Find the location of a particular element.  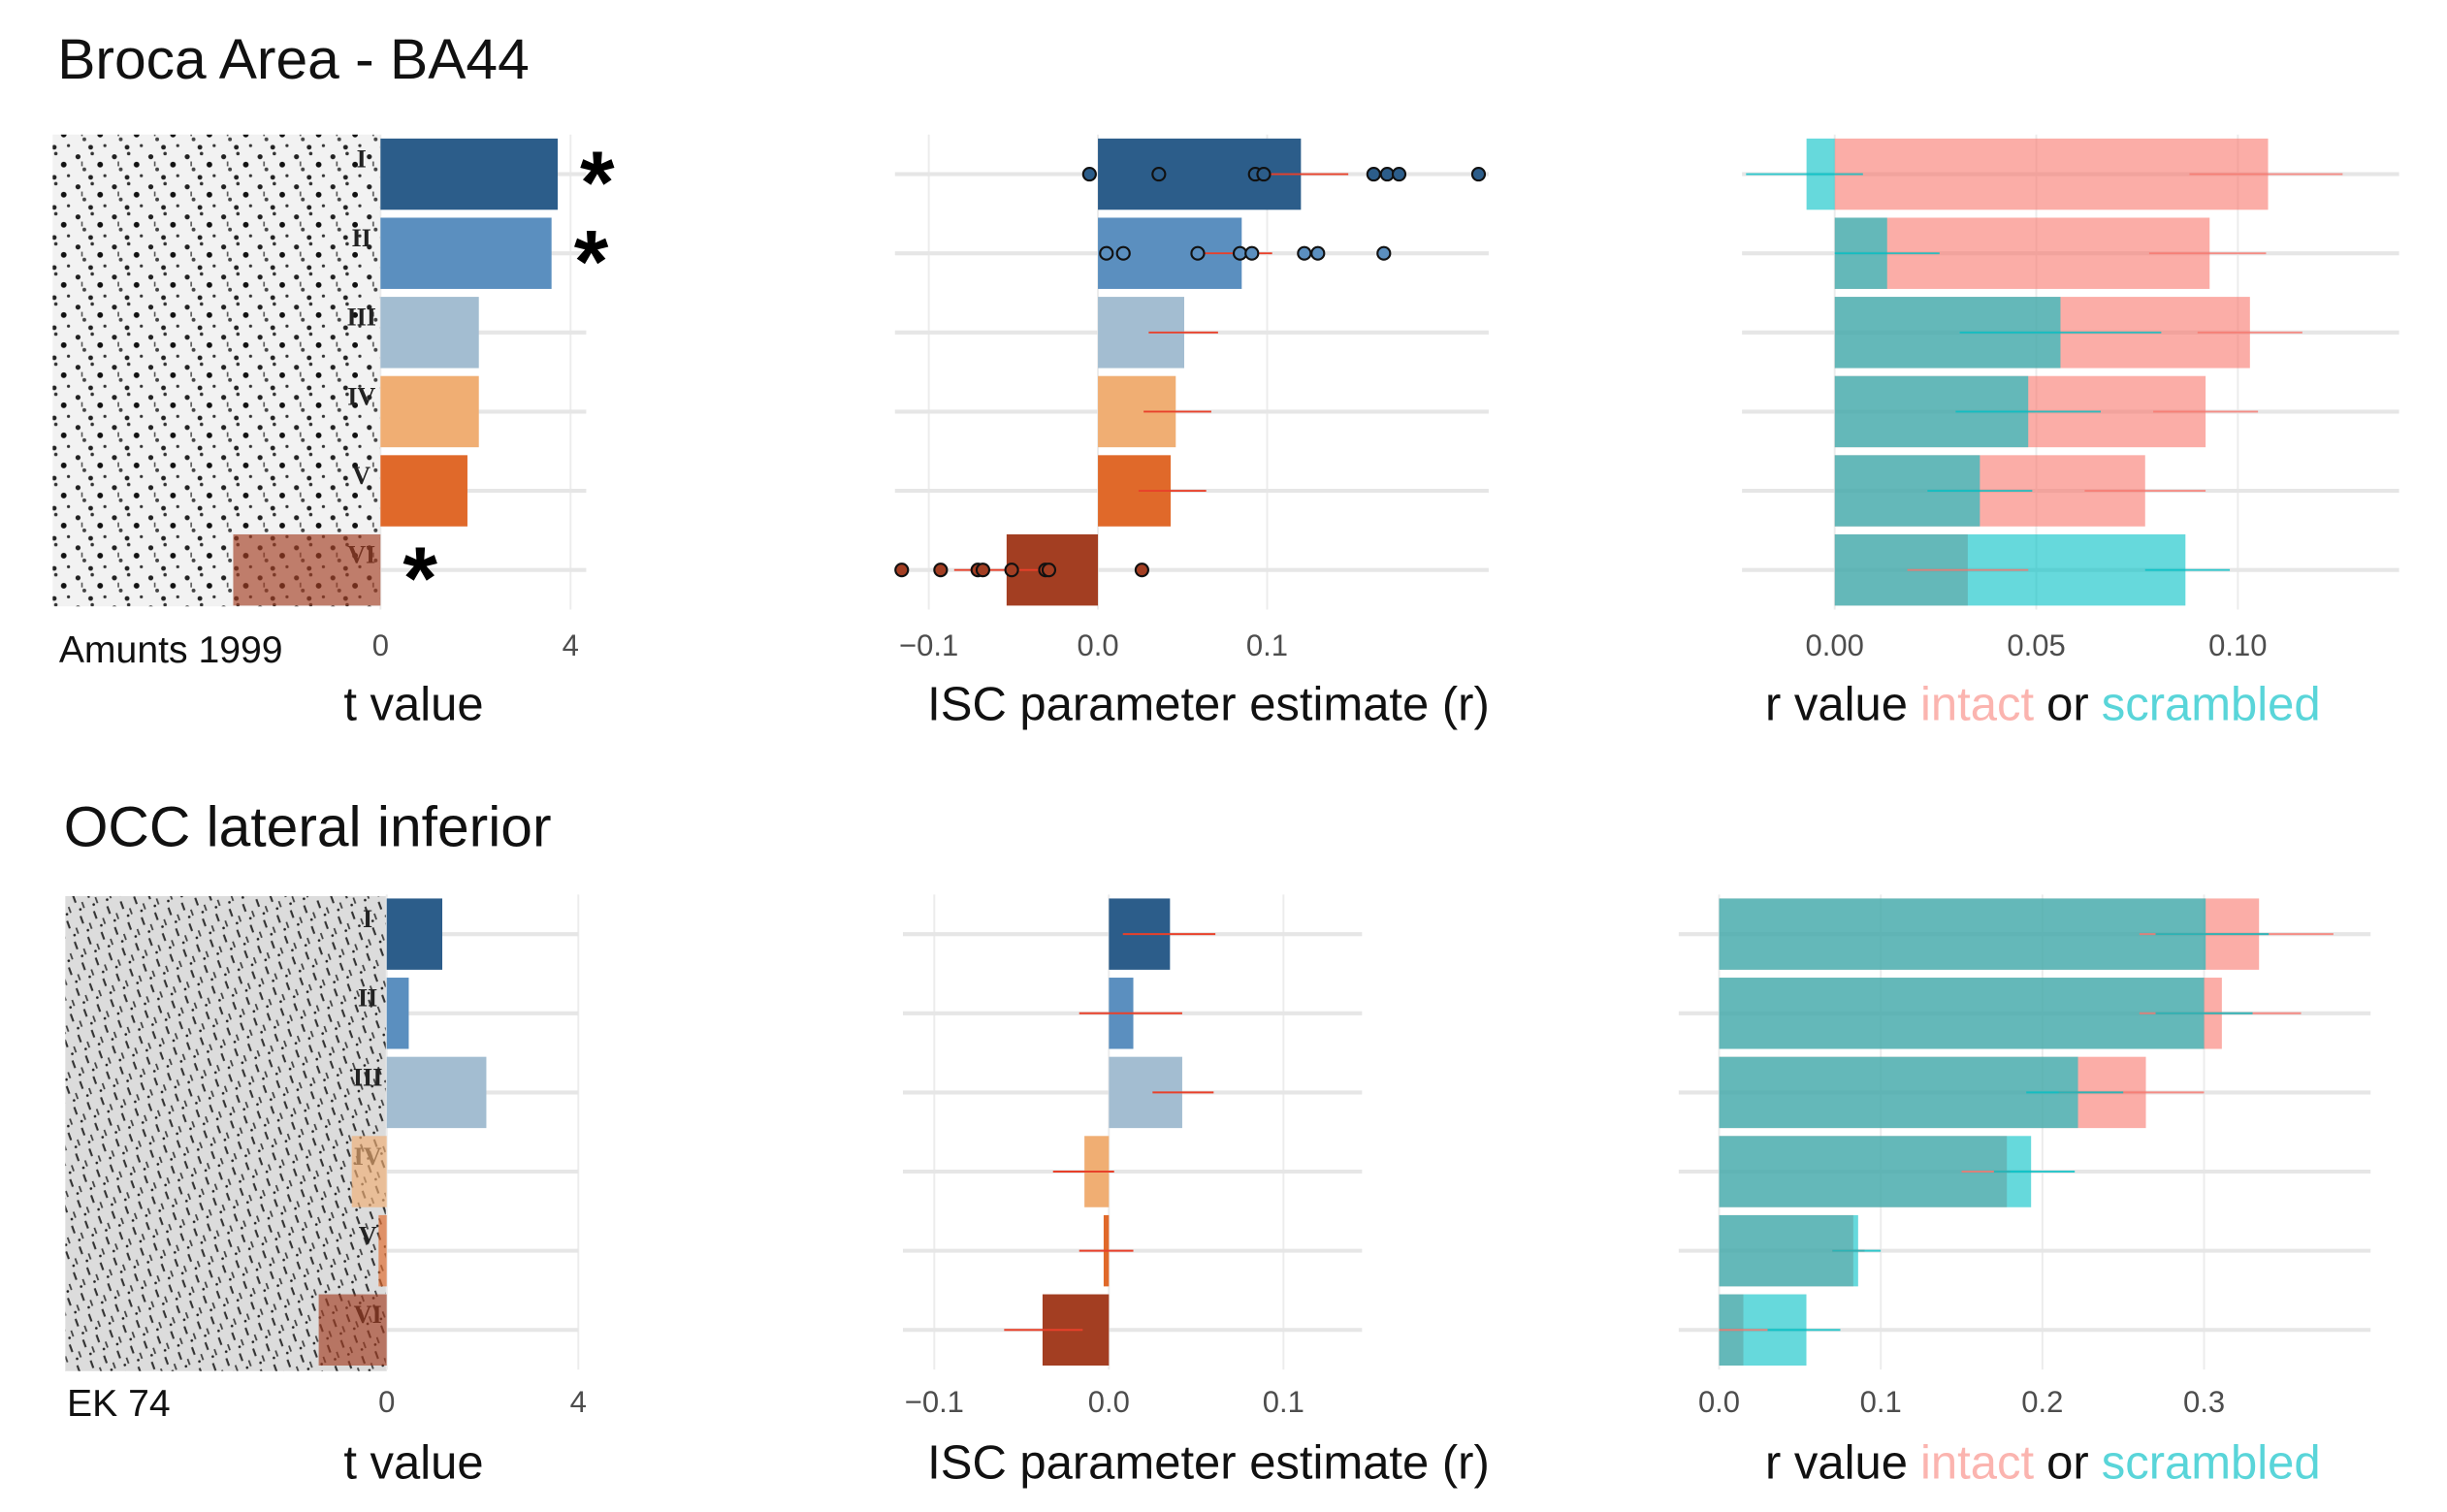

x-tick-label: 0.2 is located at coordinates (2042, 1402).